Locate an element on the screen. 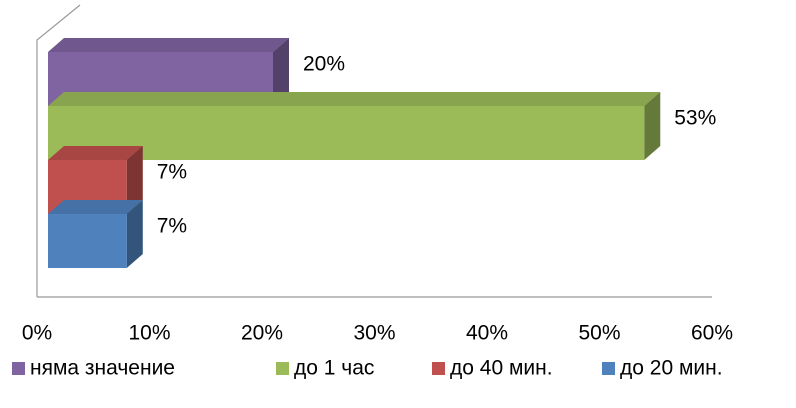 Image resolution: width=796 pixels, height=408 pixels. back-wall is located at coordinates (58, 150).